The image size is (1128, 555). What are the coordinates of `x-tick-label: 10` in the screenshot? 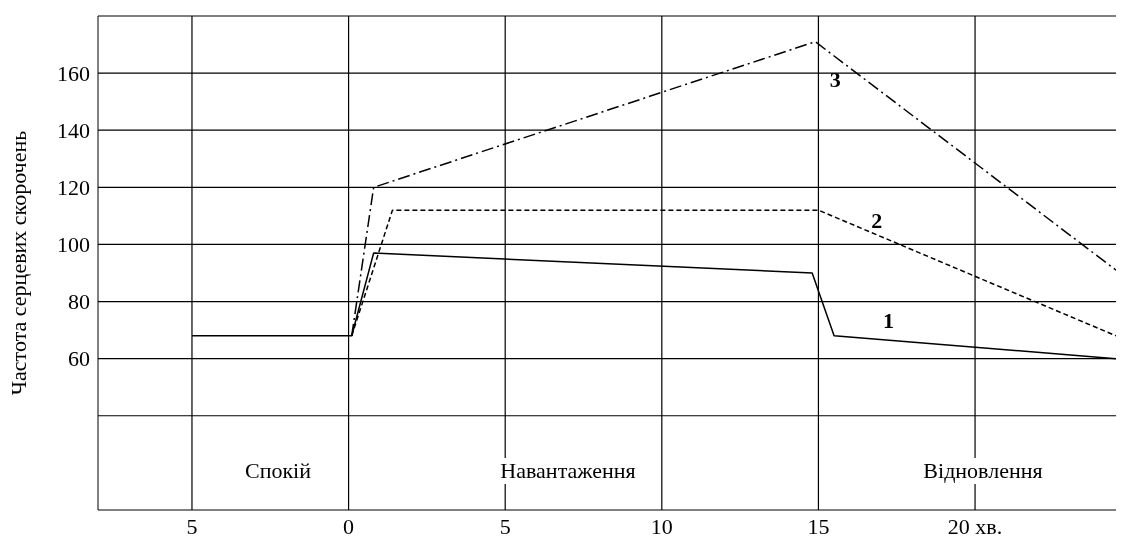 It's located at (661, 526).